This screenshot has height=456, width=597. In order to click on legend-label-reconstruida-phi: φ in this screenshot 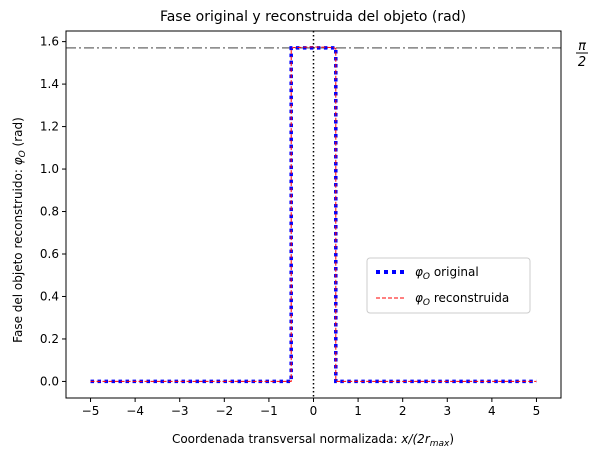, I will do `click(419, 298)`.